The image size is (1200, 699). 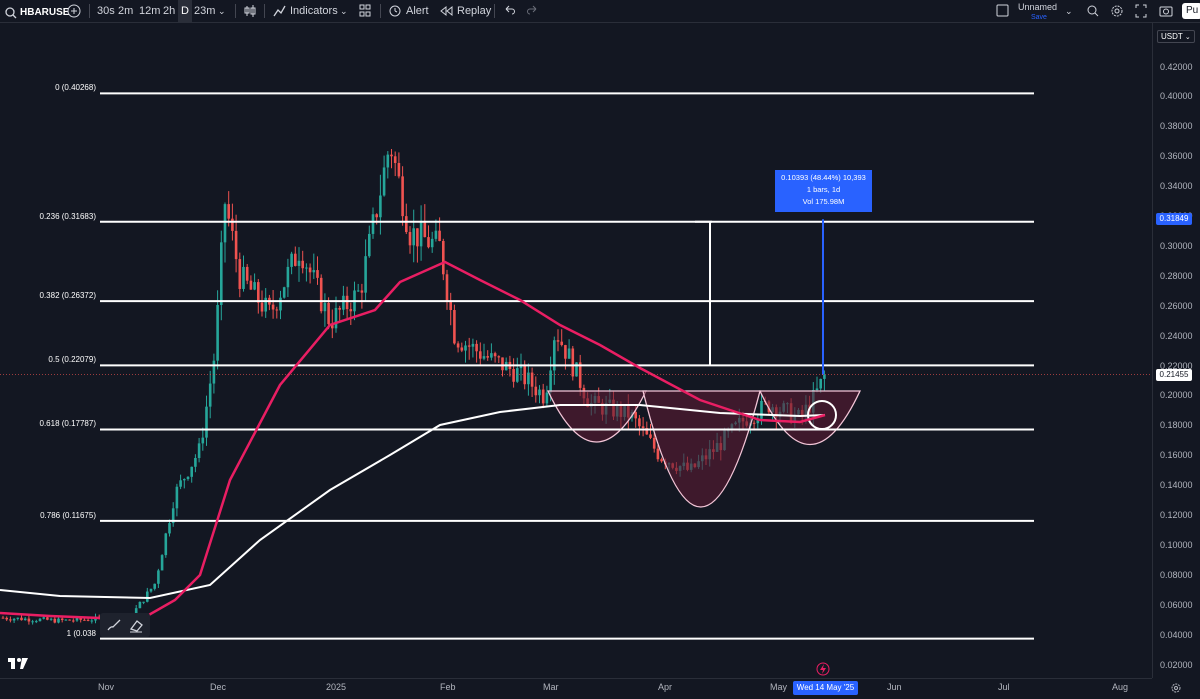 I want to click on fullscreen-icon, so click(x=1141, y=11).